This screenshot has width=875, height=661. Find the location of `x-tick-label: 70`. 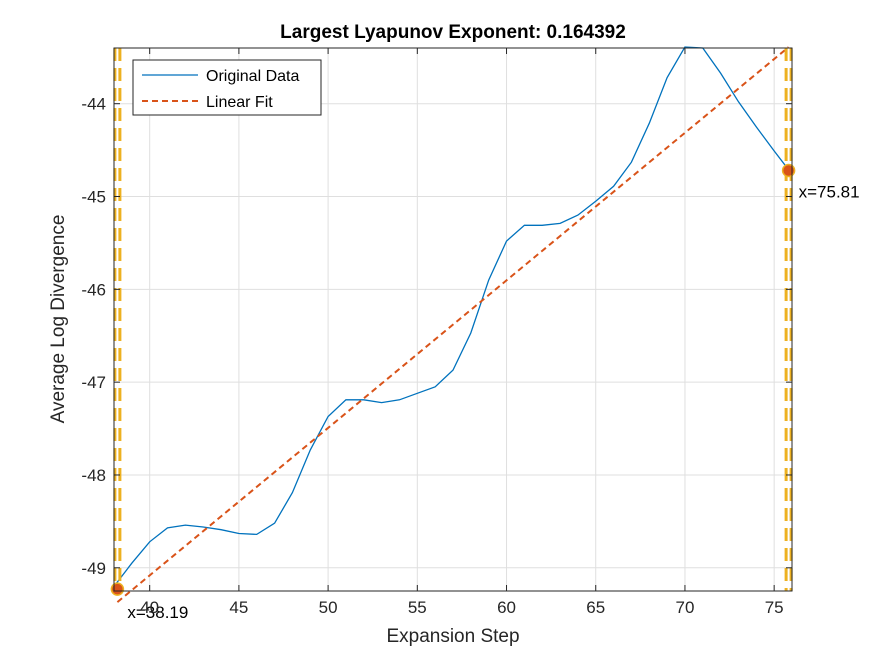

x-tick-label: 70 is located at coordinates (684, 607).